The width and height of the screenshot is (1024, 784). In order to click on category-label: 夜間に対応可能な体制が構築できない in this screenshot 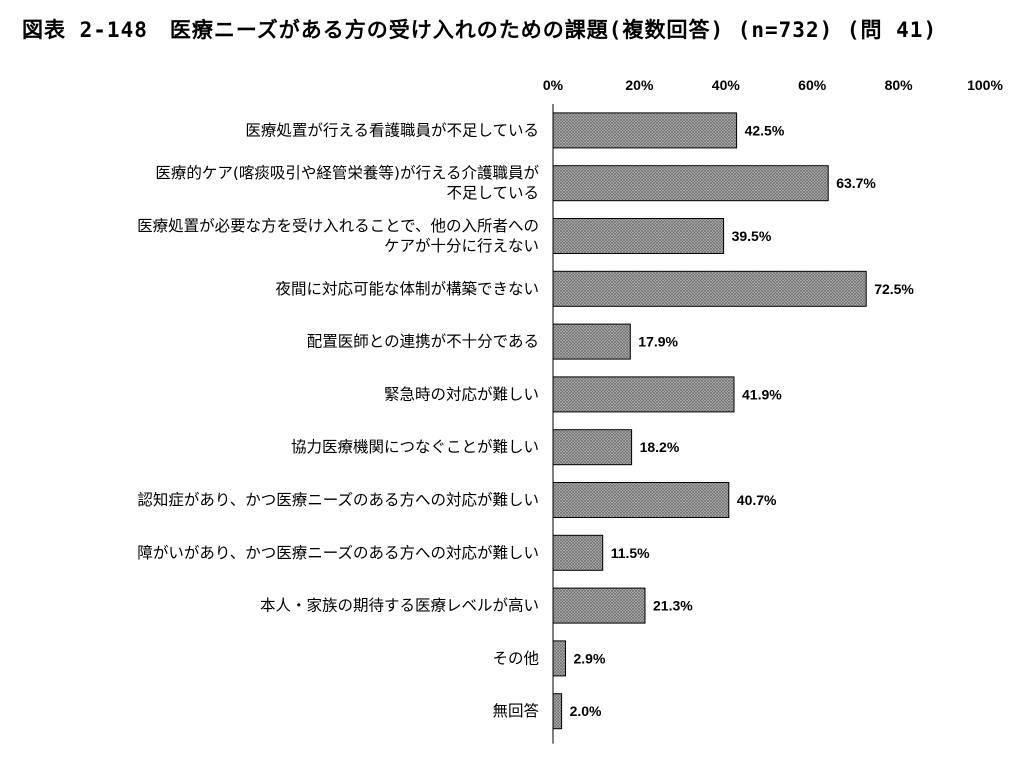, I will do `click(407, 289)`.